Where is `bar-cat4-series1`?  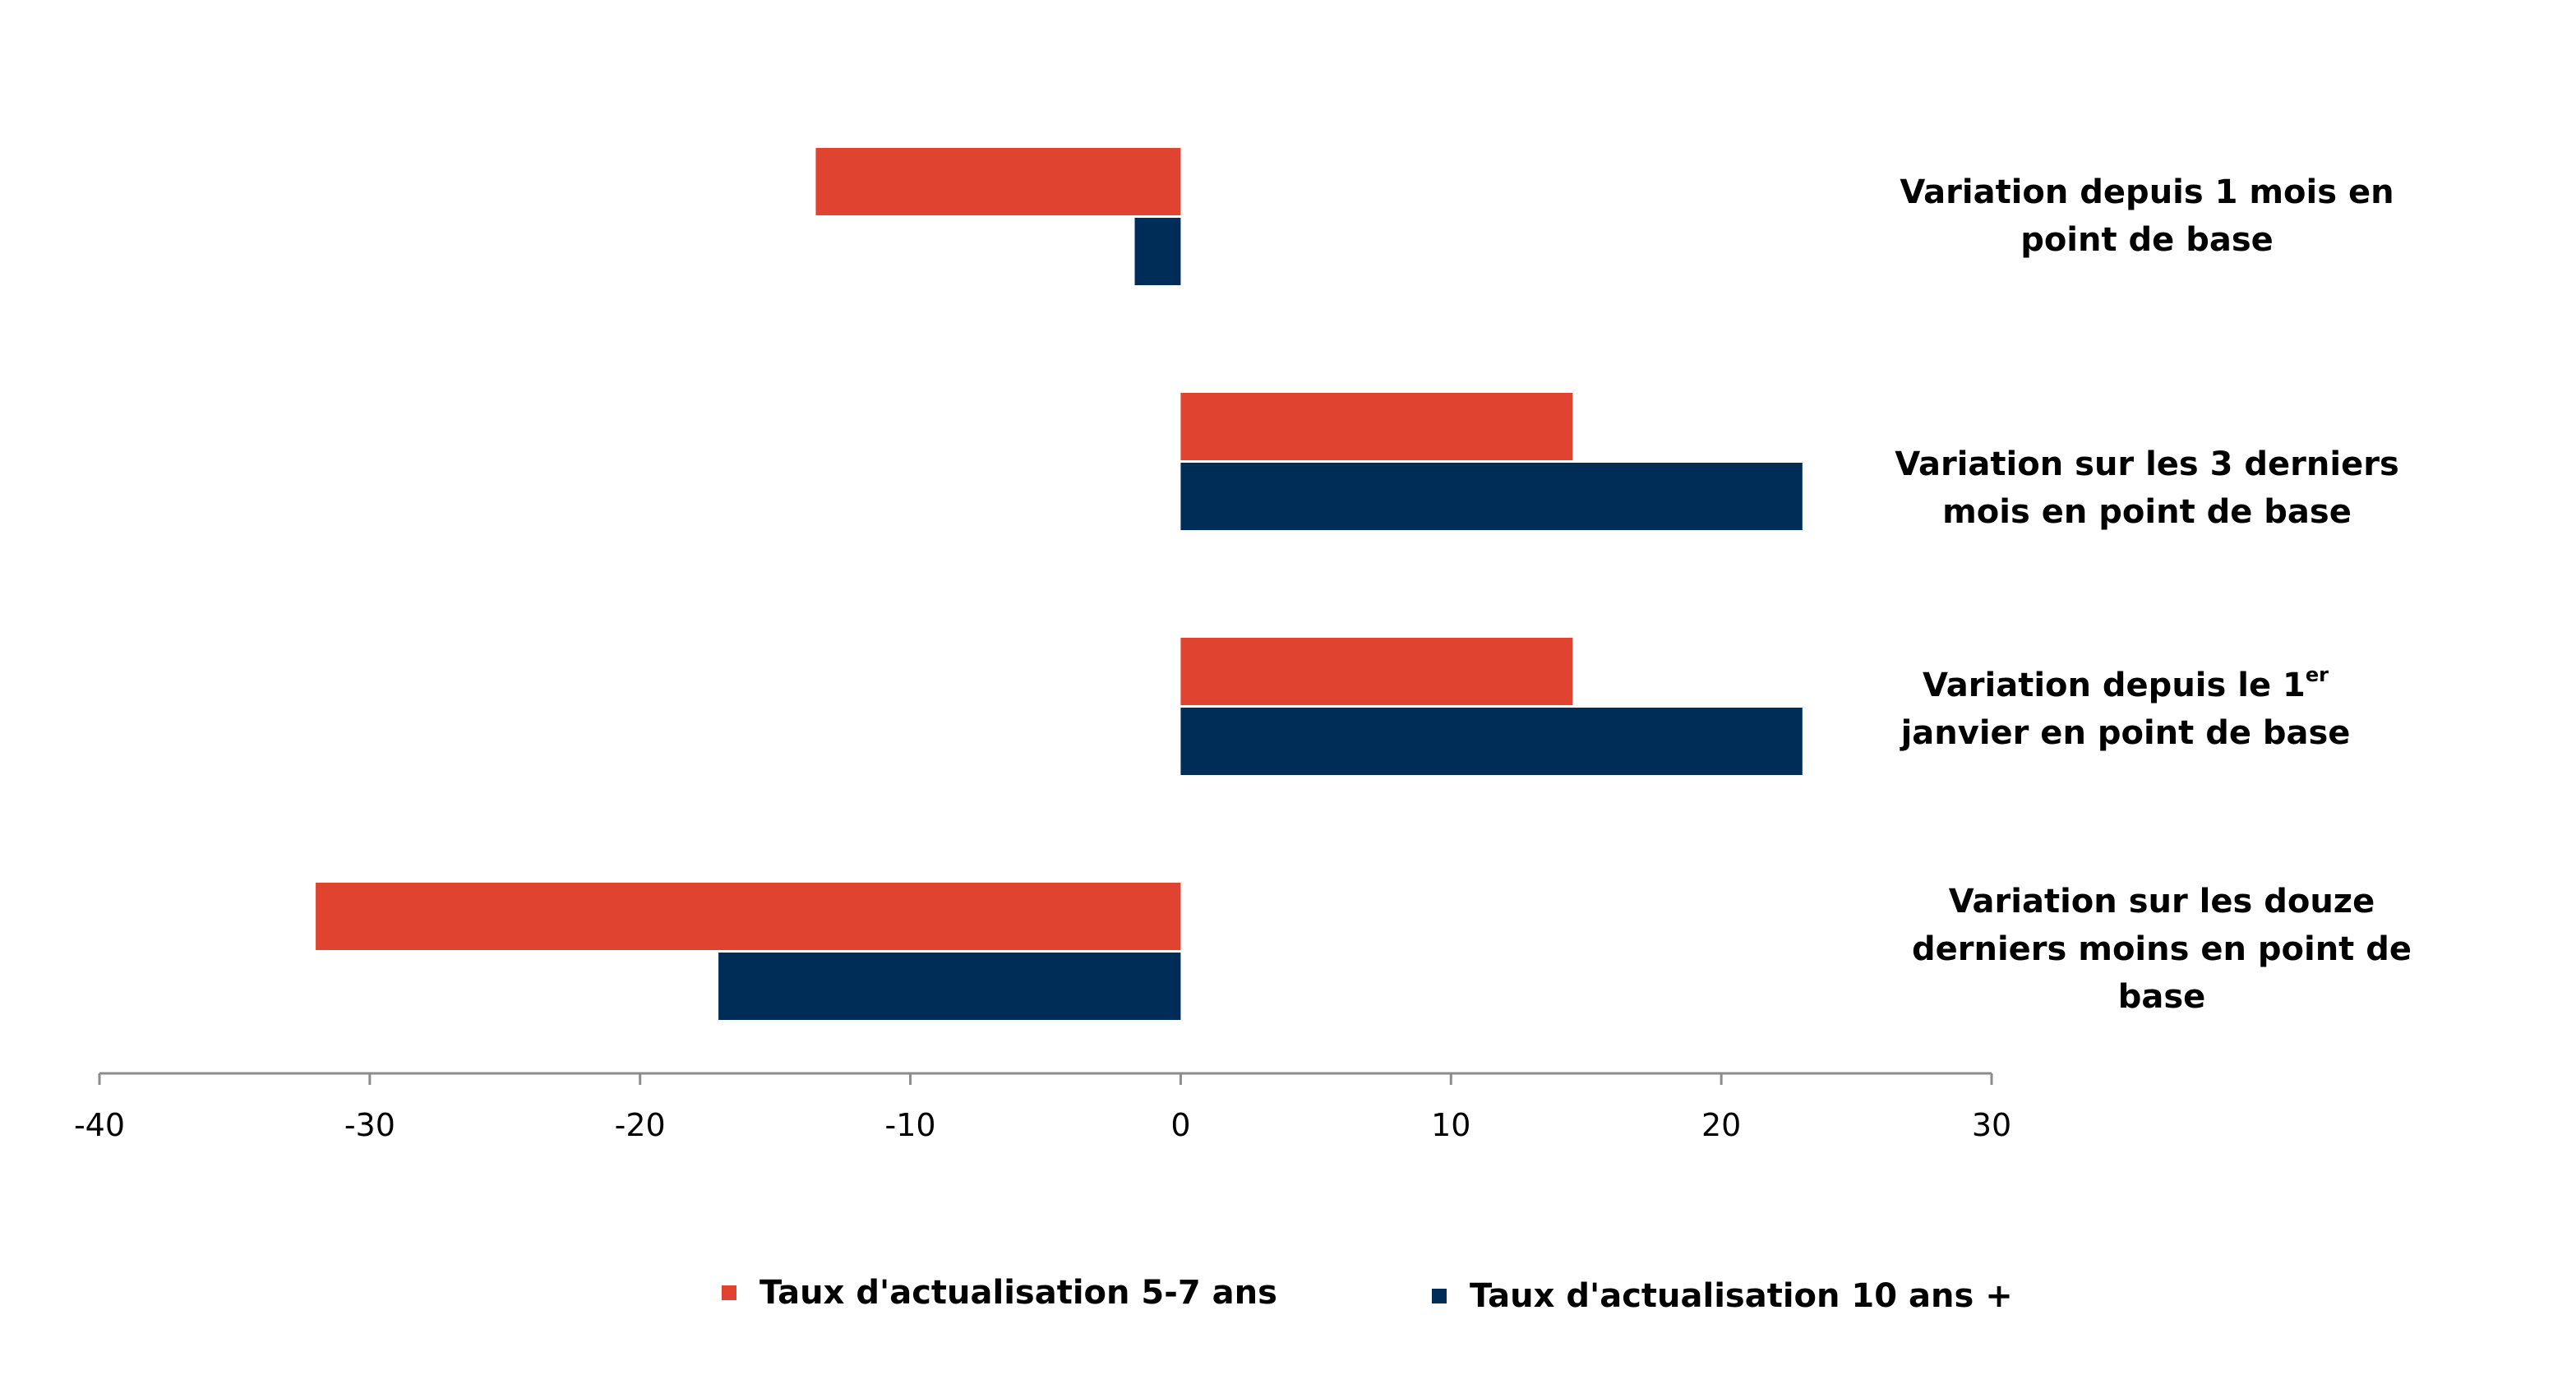 bar-cat4-series1 is located at coordinates (748, 916).